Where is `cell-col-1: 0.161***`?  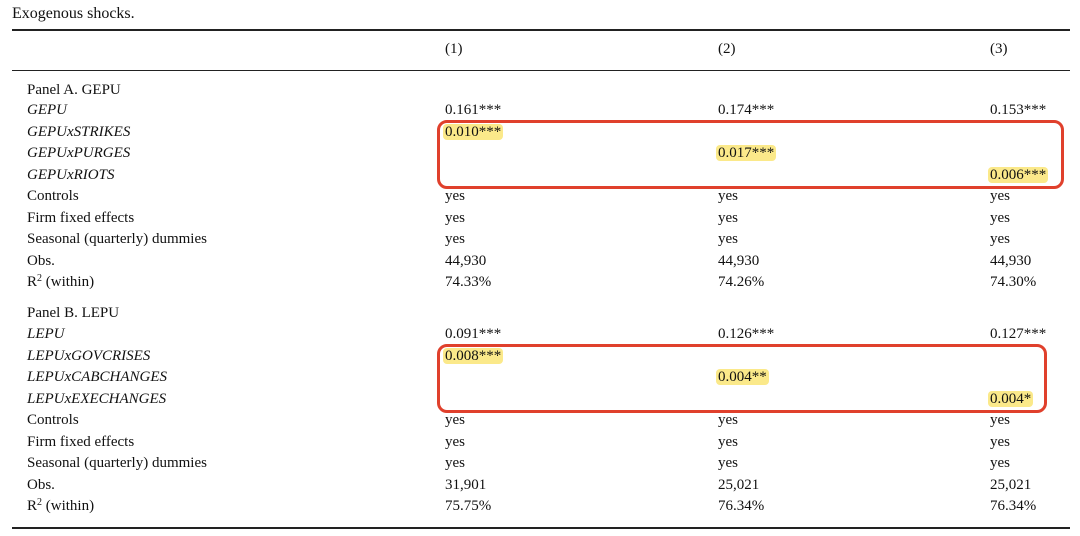
cell-col-1: 0.161*** is located at coordinates (473, 110).